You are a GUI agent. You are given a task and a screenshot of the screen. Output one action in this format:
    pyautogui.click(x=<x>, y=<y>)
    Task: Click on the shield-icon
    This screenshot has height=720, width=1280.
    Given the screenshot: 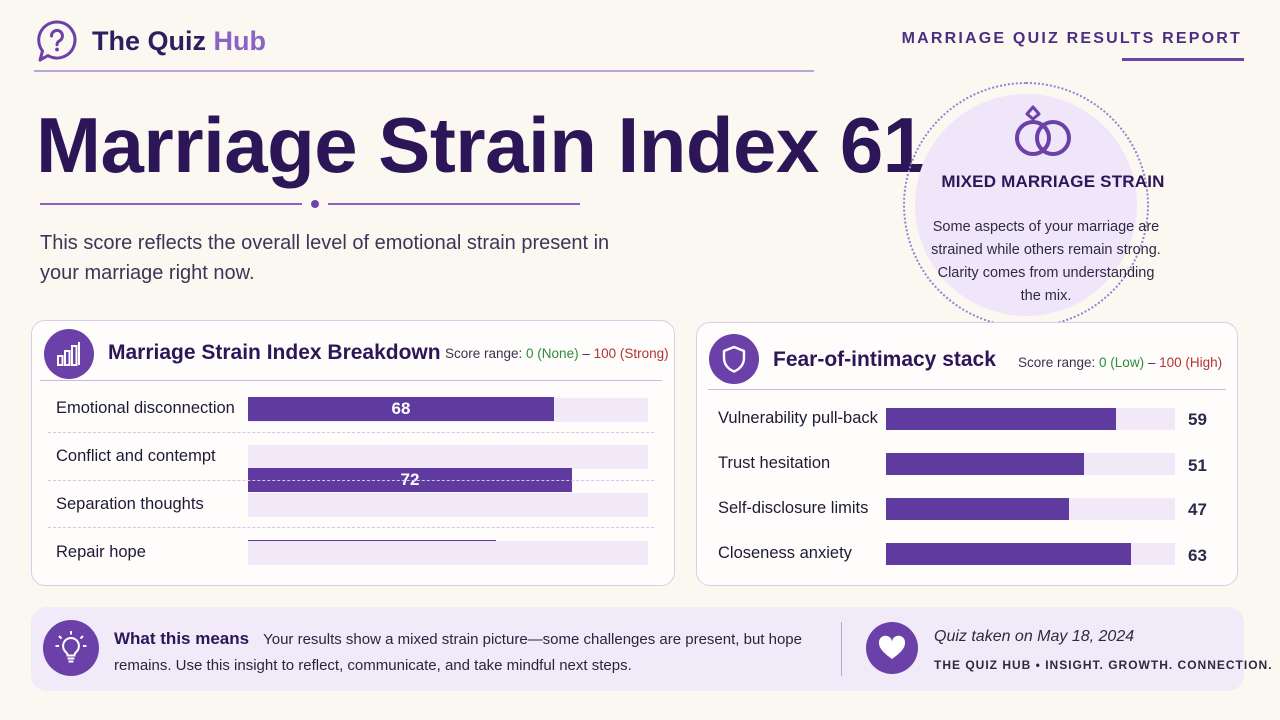 What is the action you would take?
    pyautogui.click(x=734, y=359)
    